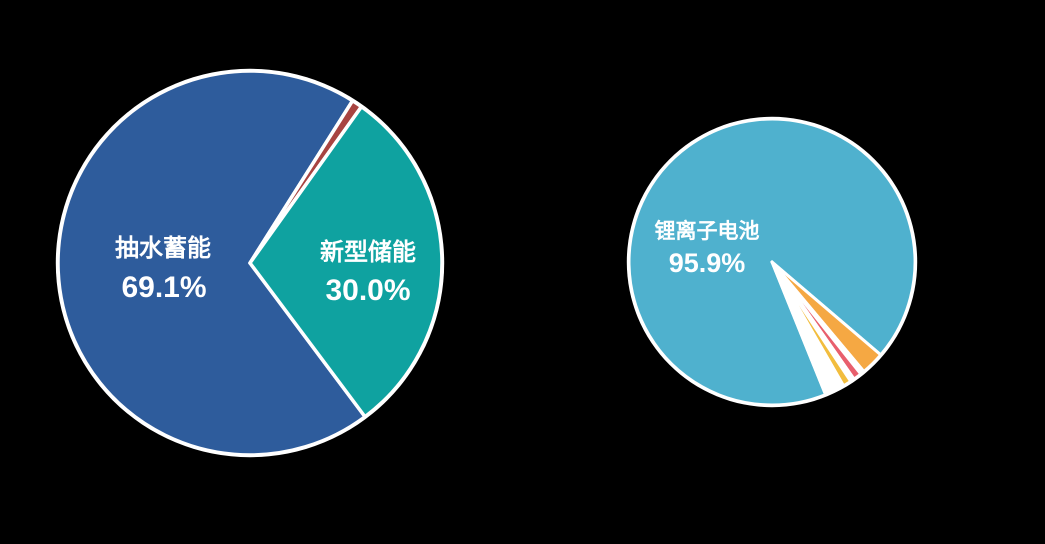  Describe the element at coordinates (163, 248) in the screenshot. I see `pie-data-label: 抽水蓄能` at that location.